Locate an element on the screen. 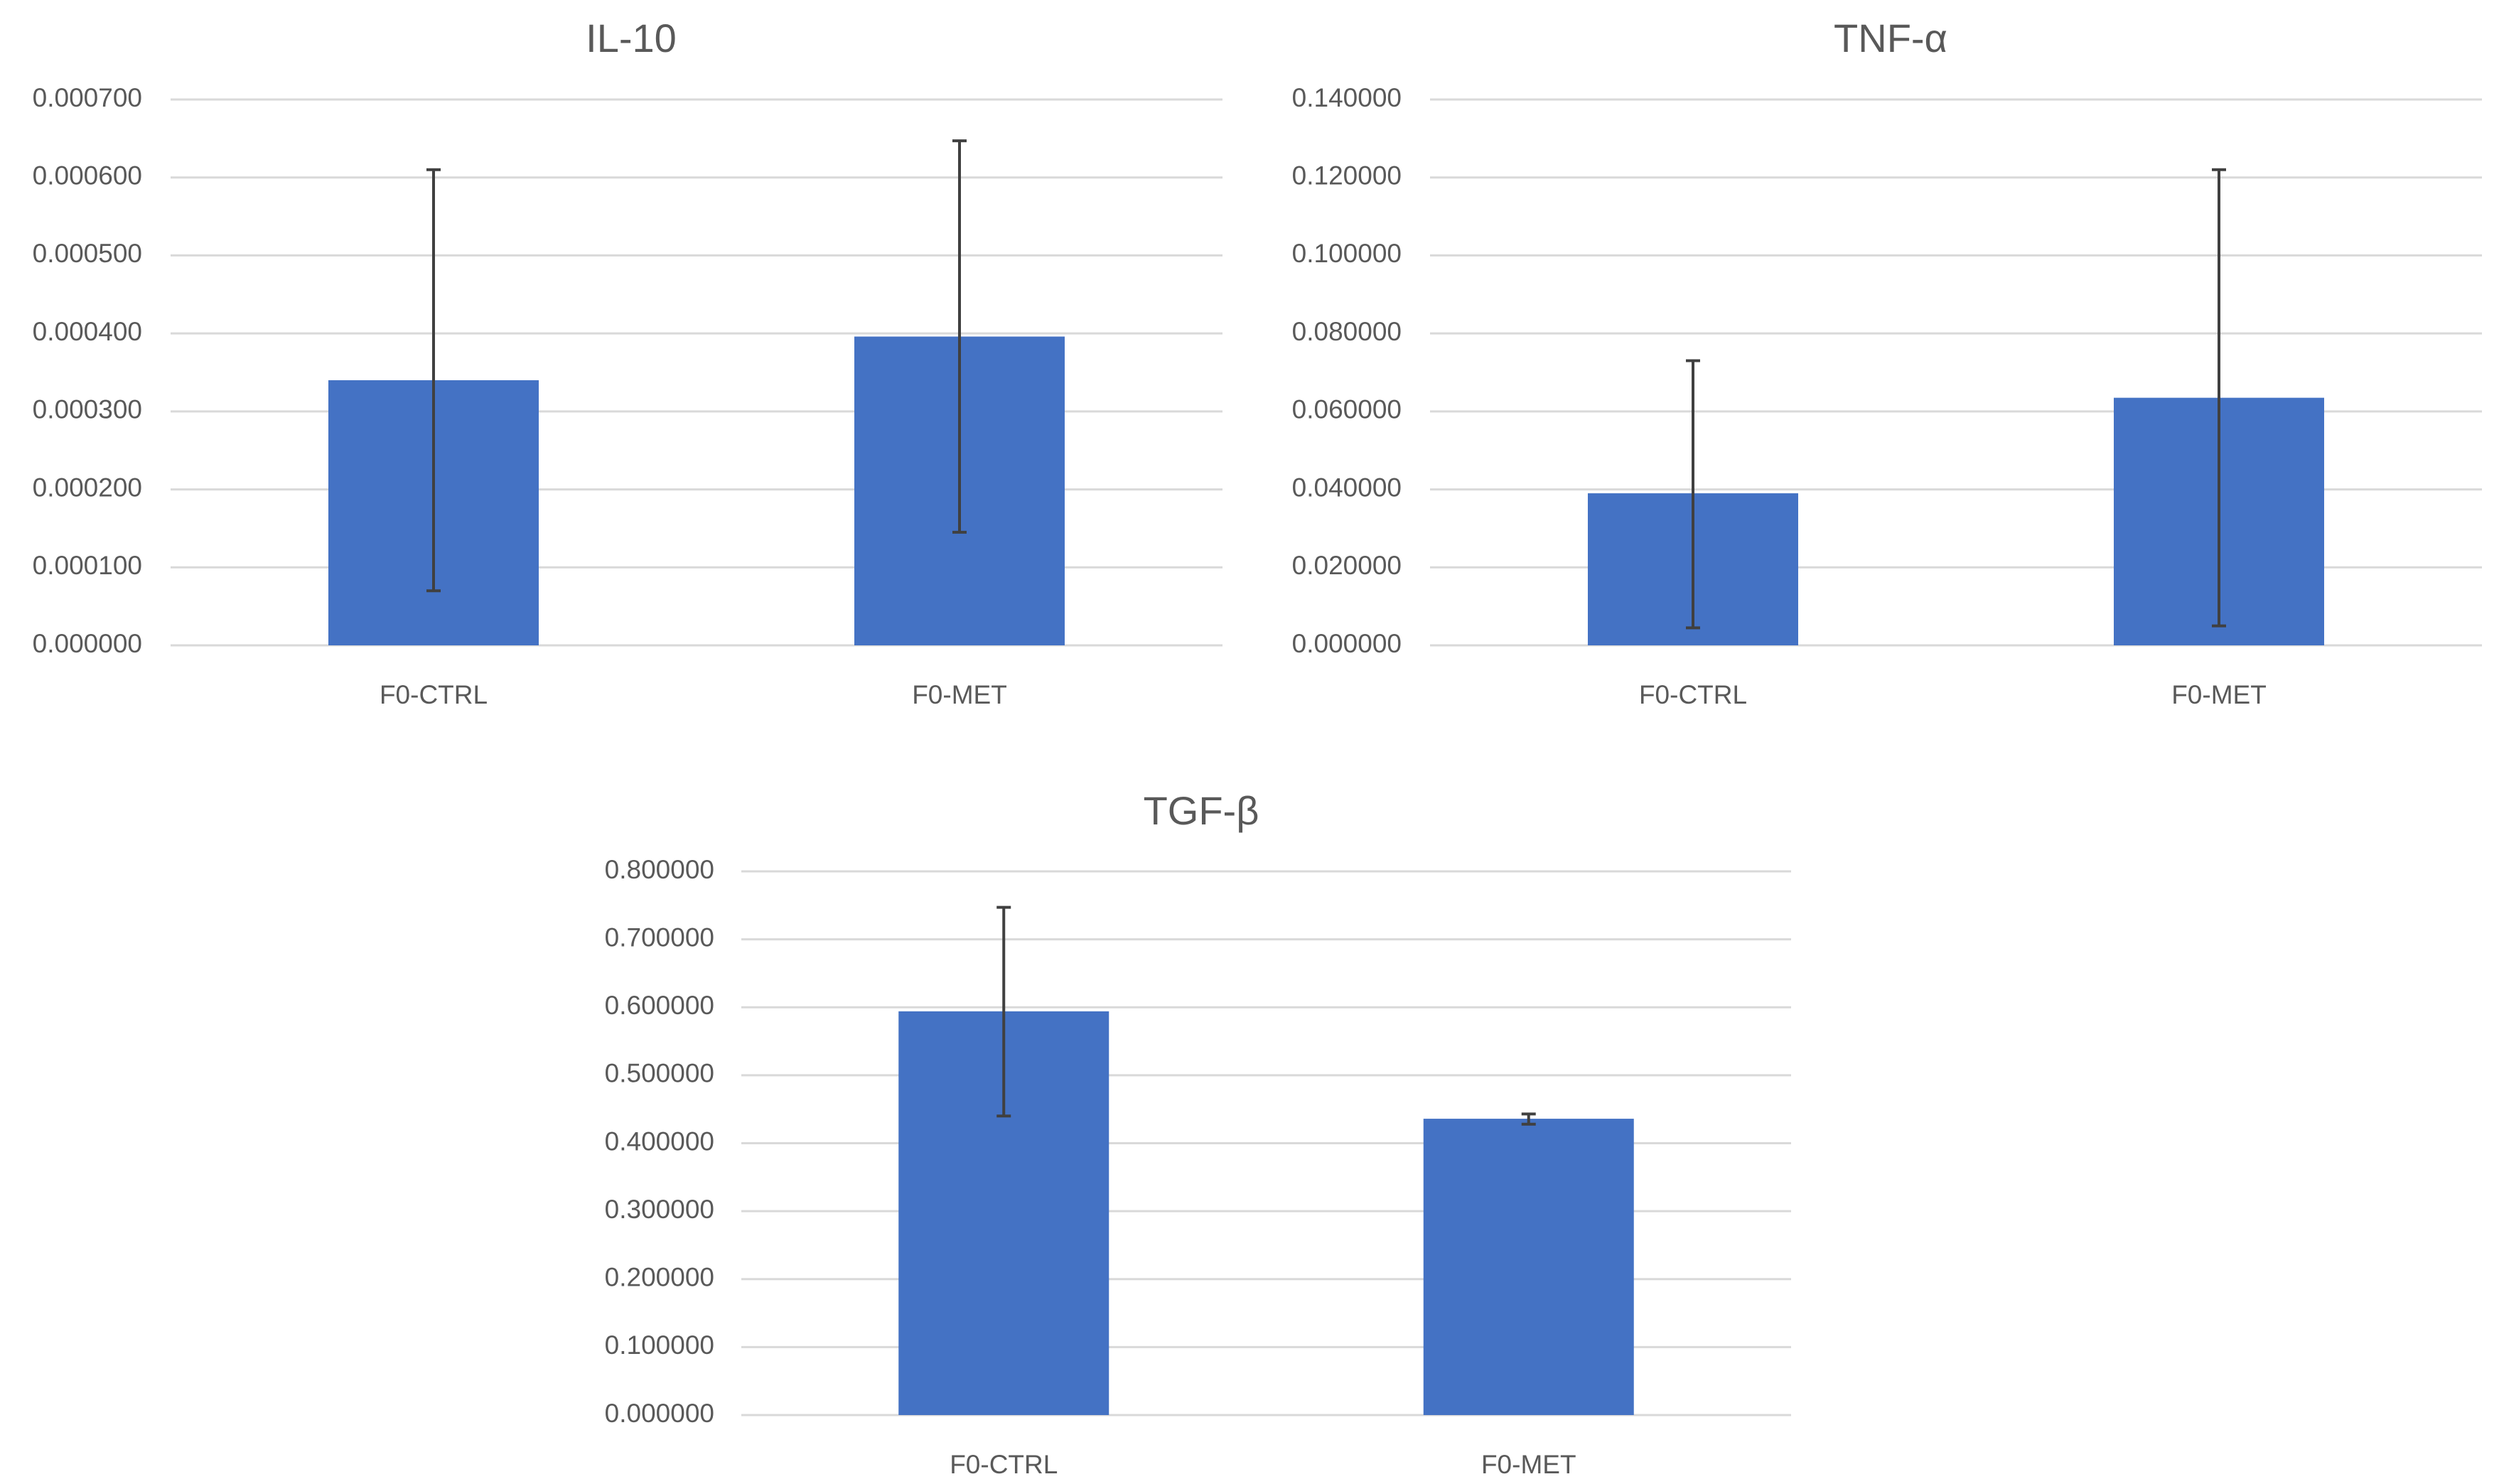 This screenshot has width=2499, height=1484. y-tick-label: 0.000600 is located at coordinates (87, 176).